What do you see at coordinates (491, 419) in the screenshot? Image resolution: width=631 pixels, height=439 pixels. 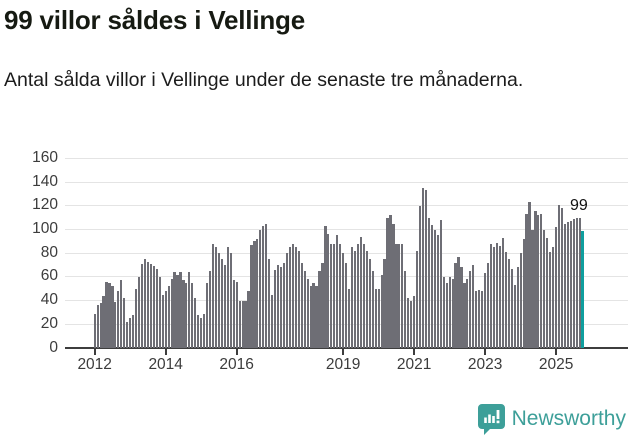 I see `newsworthy-logo-icon` at bounding box center [491, 419].